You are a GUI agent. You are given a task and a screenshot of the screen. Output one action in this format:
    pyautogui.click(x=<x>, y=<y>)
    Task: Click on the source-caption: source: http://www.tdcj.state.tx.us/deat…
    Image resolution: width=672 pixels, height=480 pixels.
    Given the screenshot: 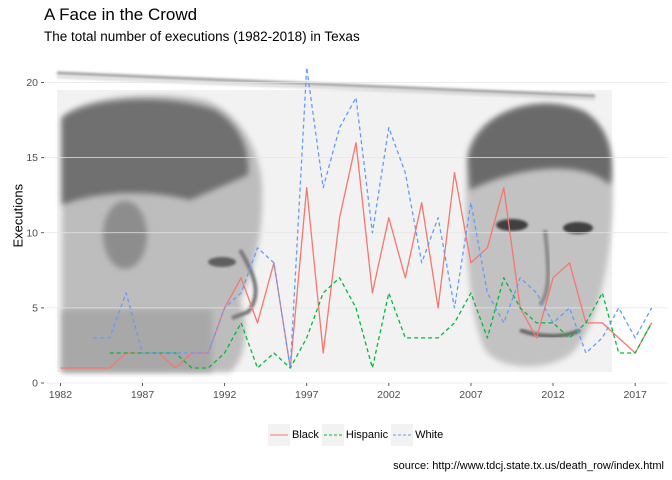 What is the action you would take?
    pyautogui.click(x=528, y=466)
    